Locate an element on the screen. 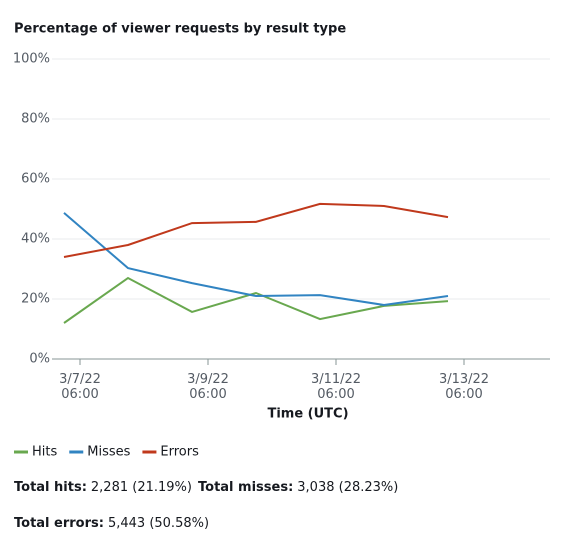  legend-item: Errors is located at coordinates (170, 452).